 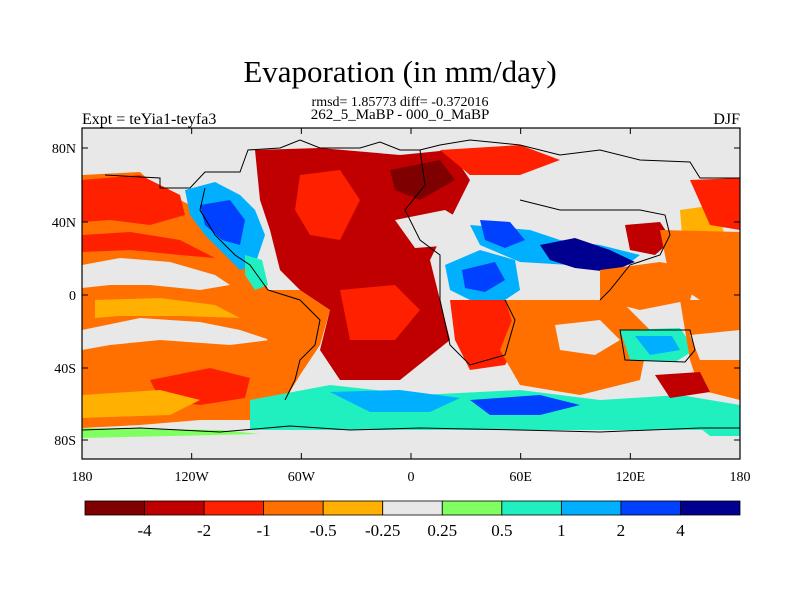 I want to click on eurasia-red-north, so click(x=500, y=160).